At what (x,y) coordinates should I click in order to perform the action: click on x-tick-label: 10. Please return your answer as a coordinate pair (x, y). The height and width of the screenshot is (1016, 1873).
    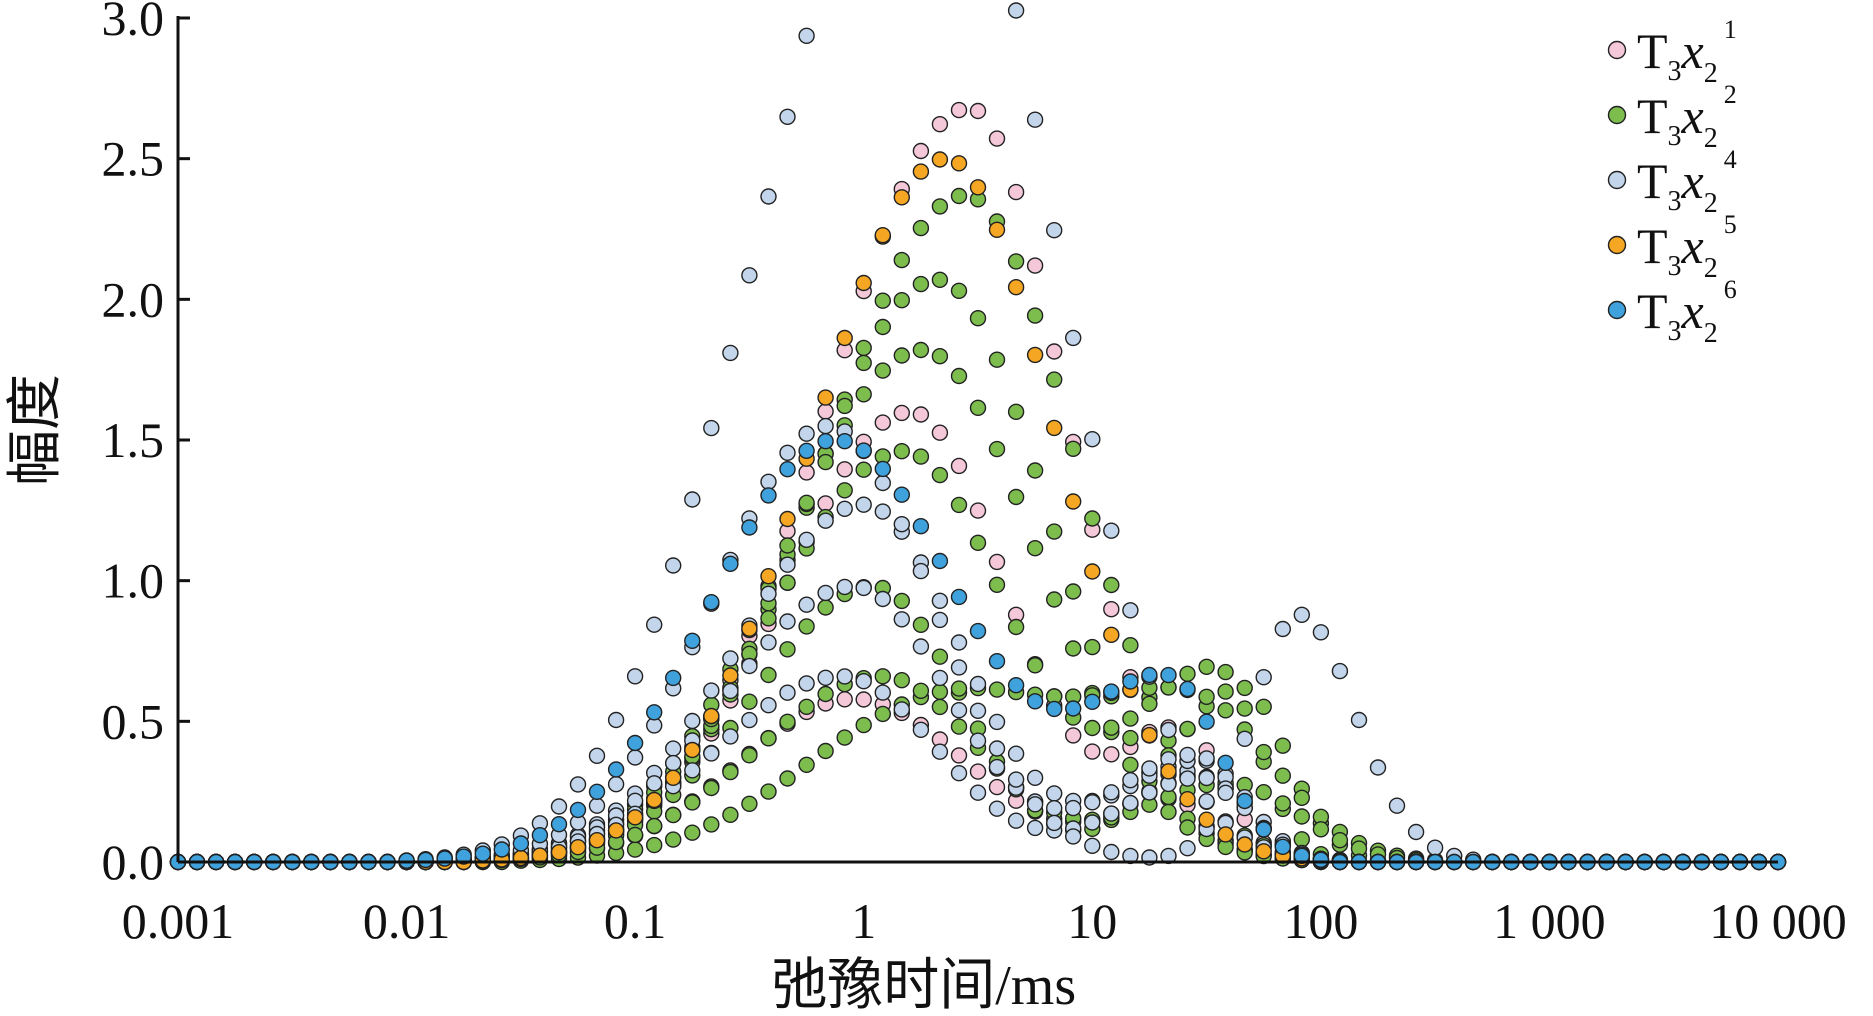
    Looking at the image, I should click on (1092, 921).